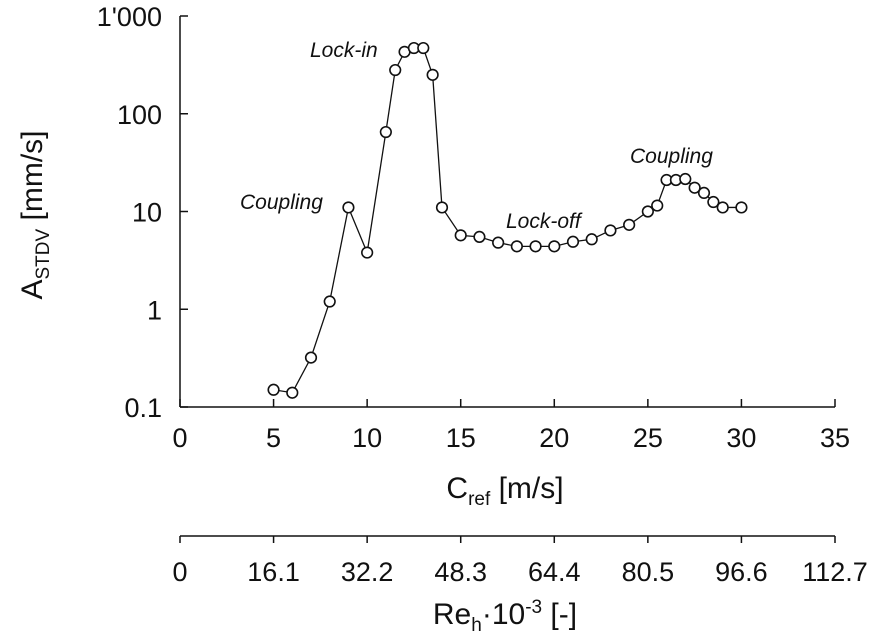  Describe the element at coordinates (741, 572) in the screenshot. I see `secondary-x-tick-label: 96.6` at that location.